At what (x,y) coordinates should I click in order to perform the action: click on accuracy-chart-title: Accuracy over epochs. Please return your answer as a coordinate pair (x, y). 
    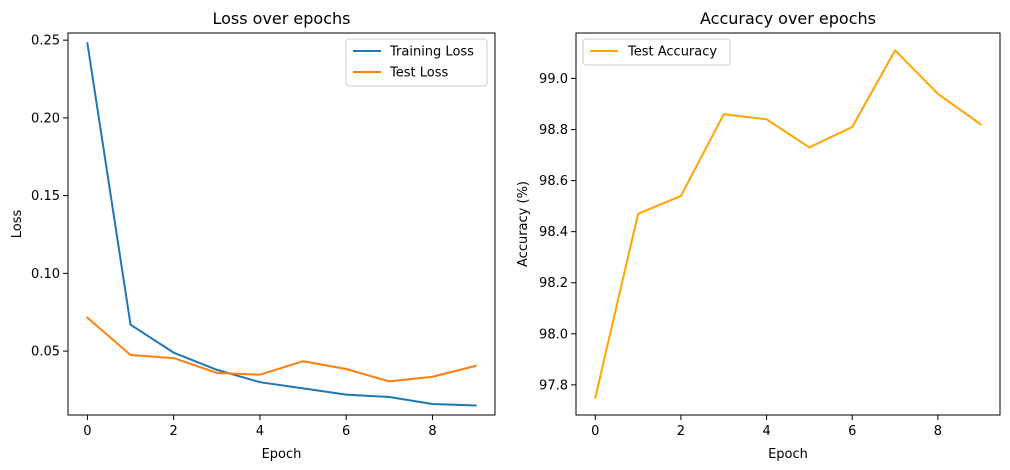
    Looking at the image, I should click on (788, 18).